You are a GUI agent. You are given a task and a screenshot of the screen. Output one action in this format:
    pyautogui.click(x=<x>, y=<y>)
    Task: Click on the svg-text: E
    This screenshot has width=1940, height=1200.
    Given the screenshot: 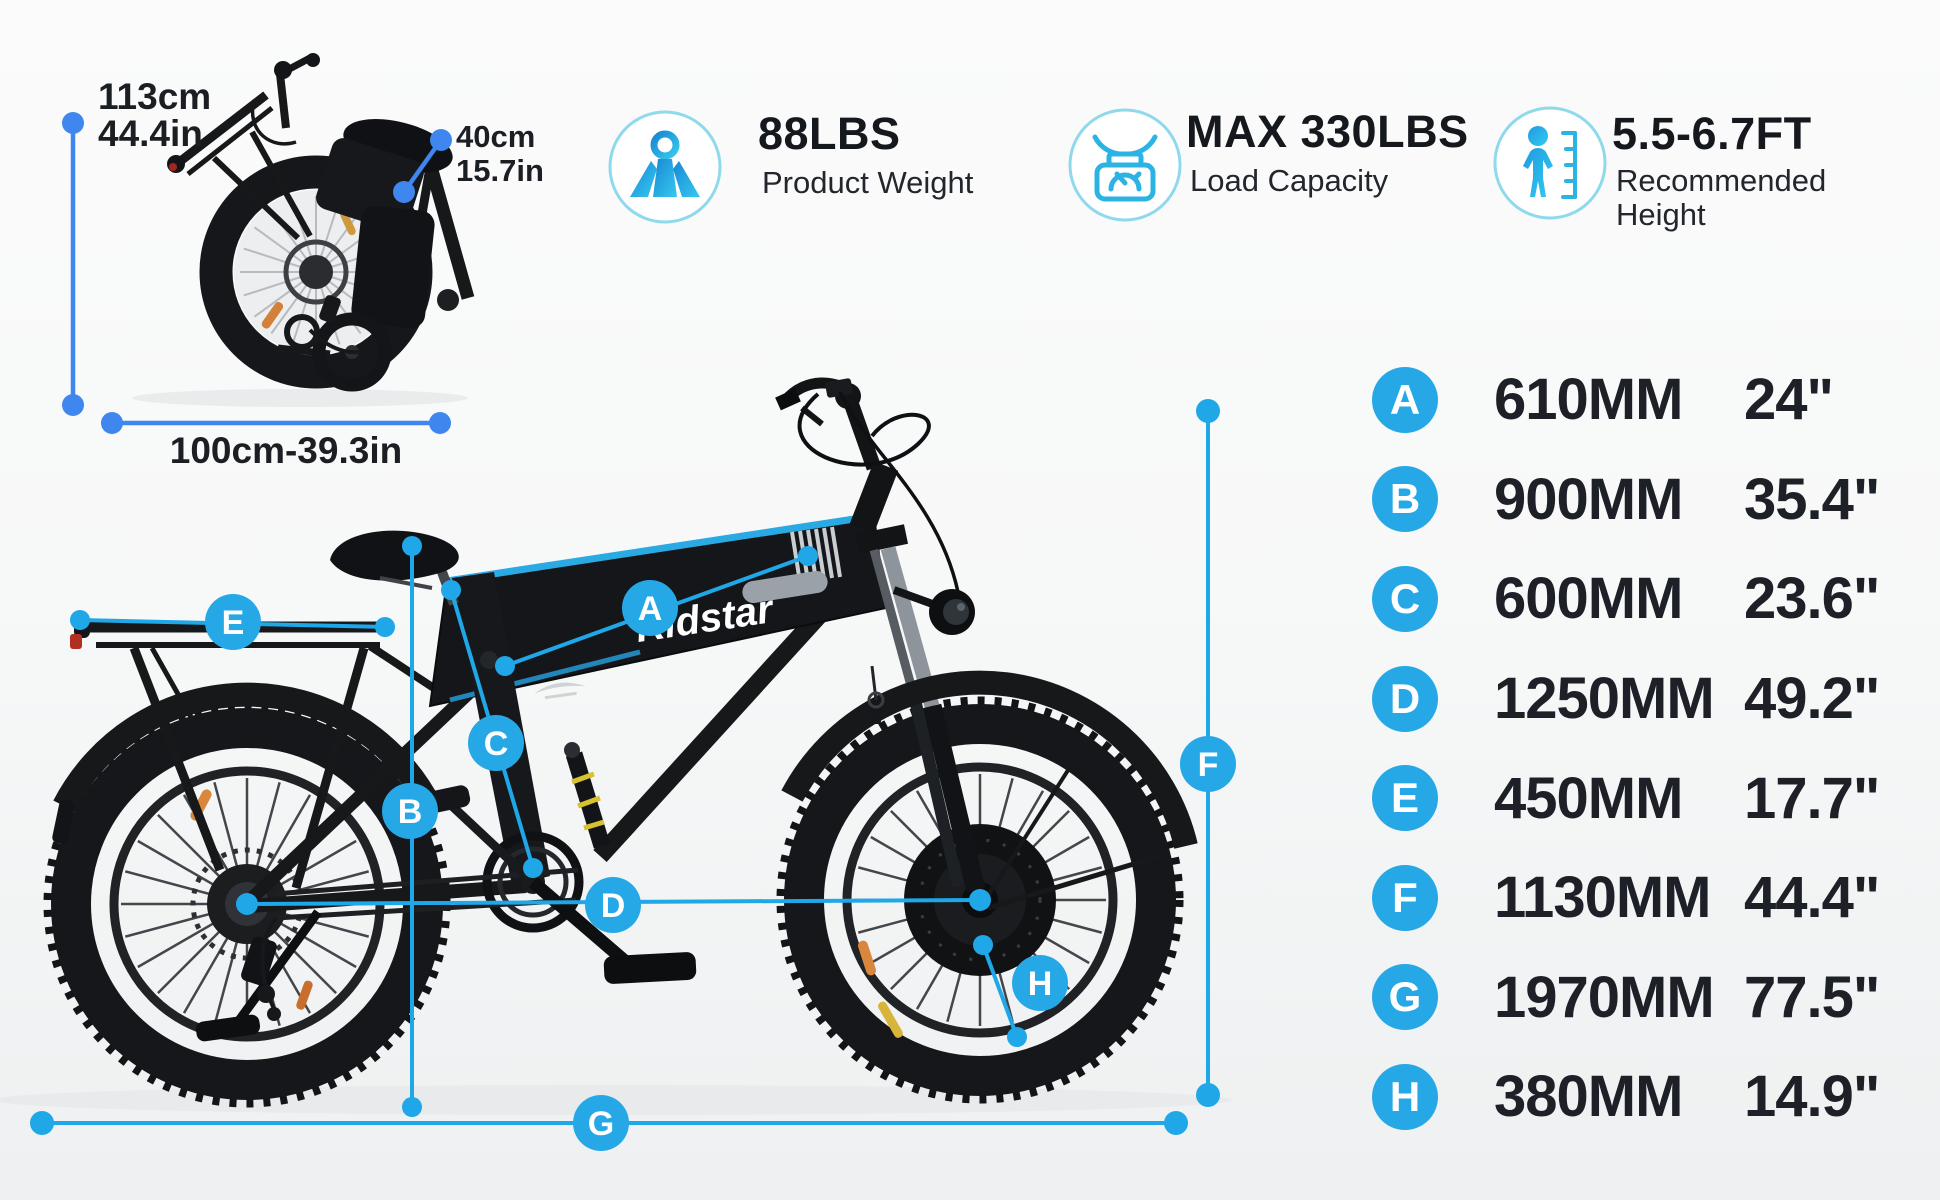 What is the action you would take?
    pyautogui.click(x=233, y=623)
    